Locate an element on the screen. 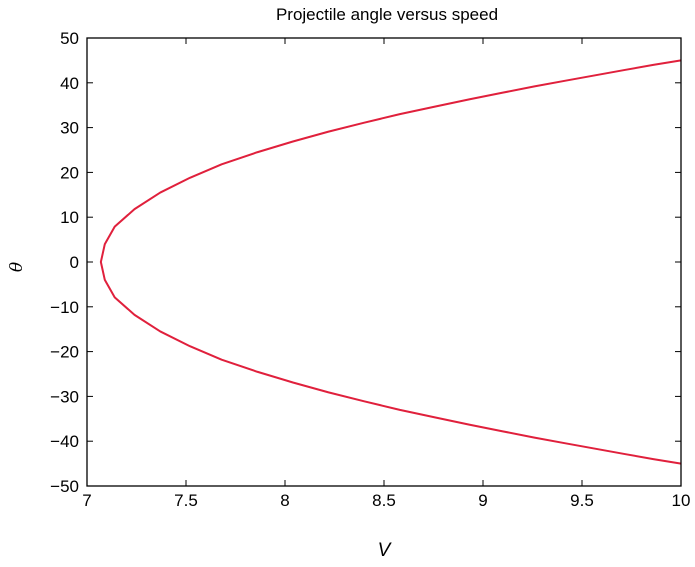 Image resolution: width=695 pixels, height=567 pixels. x-tick-label: 9 is located at coordinates (482, 500).